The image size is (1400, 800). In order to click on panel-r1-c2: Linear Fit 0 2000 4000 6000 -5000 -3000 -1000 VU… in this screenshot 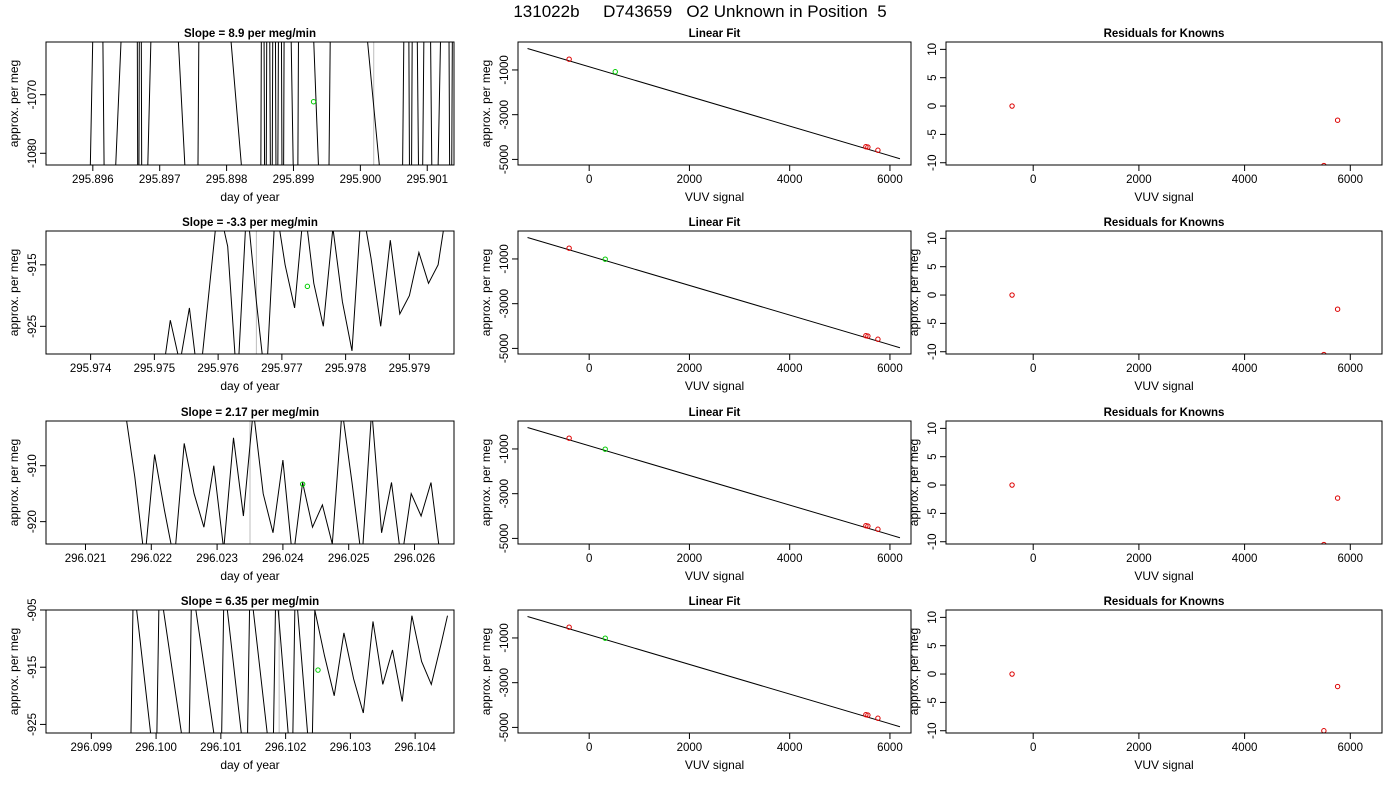, I will do `click(695, 116)`.